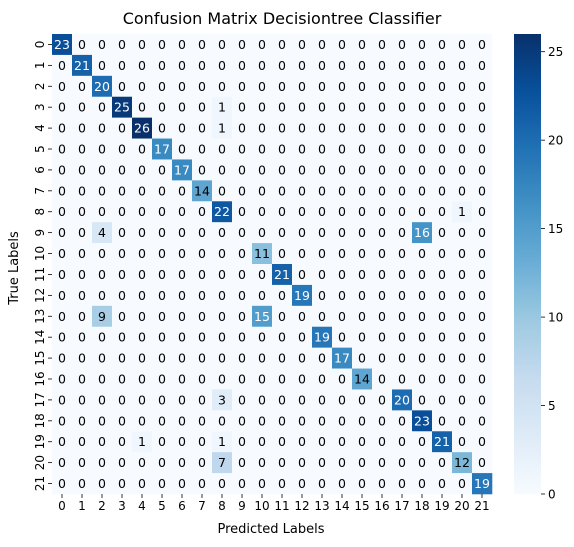 The width and height of the screenshot is (574, 547). I want to click on x-tick-label: 19, so click(441, 506).